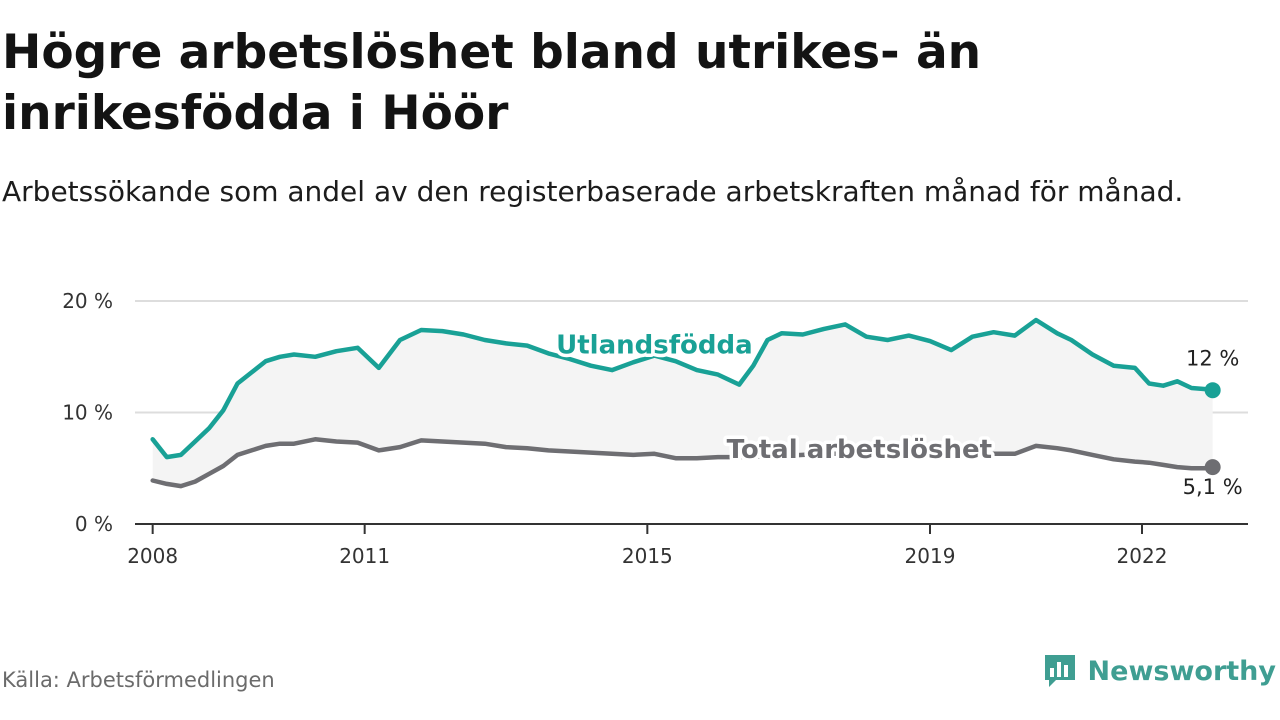 Image resolution: width=1280 pixels, height=720 pixels. I want to click on series-inline-label: Total arbetslöshet, so click(859, 450).